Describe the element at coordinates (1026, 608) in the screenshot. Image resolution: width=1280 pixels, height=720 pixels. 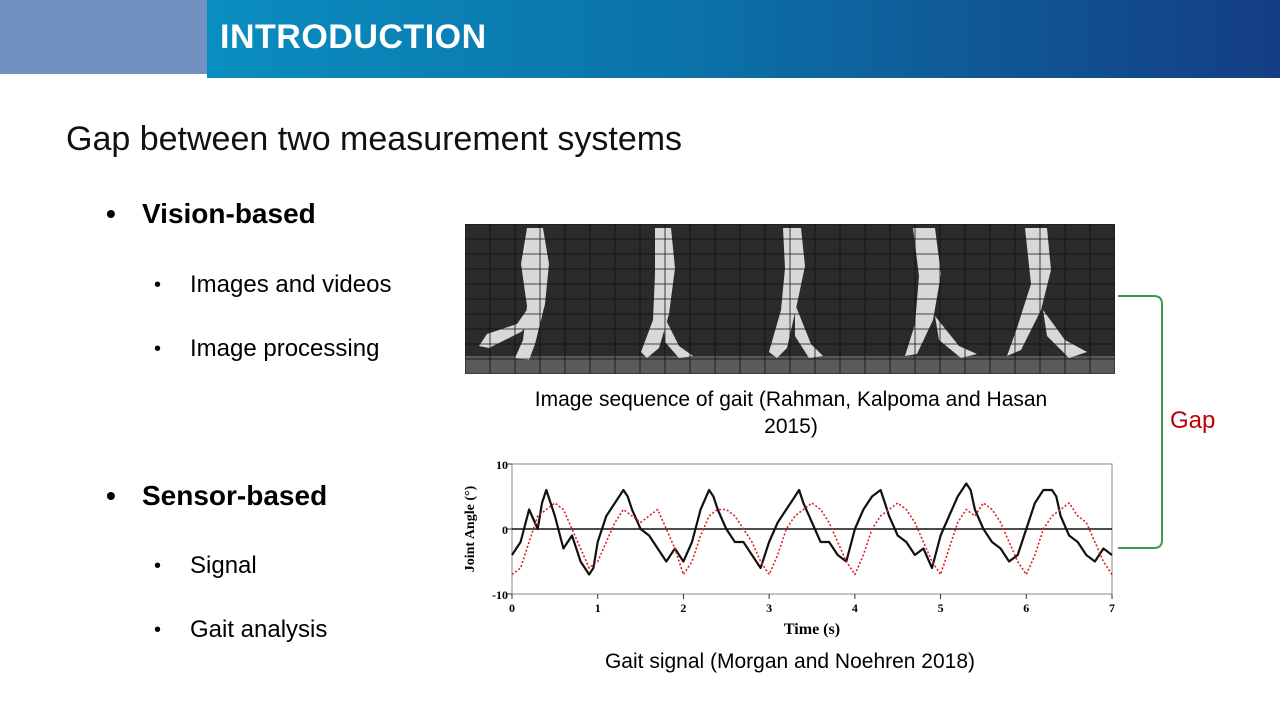
I see `x-tick-label: 6` at that location.